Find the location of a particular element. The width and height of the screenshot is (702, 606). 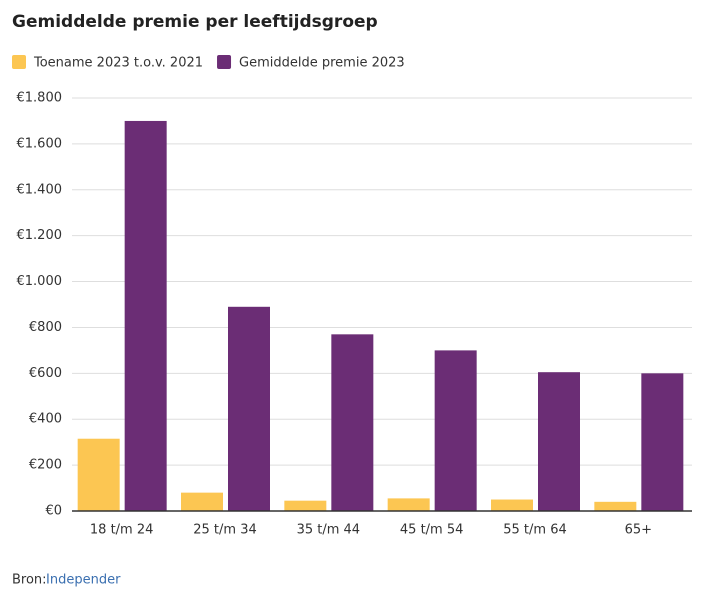

legend-label: Gemiddelde premie 2023 is located at coordinates (322, 63).